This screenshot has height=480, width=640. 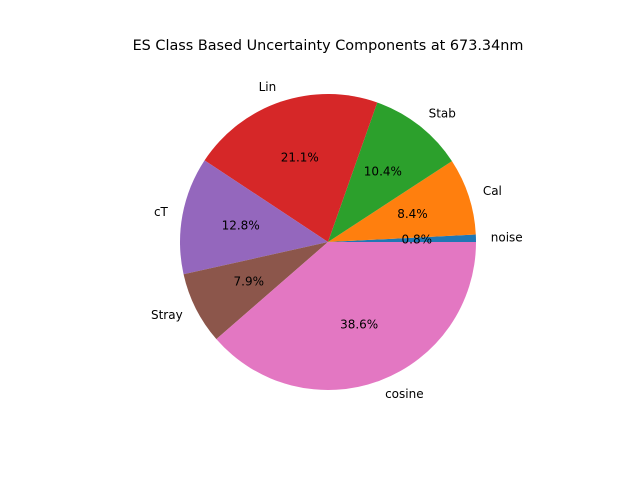 I want to click on slice-label-cal: Cal, so click(x=492, y=191).